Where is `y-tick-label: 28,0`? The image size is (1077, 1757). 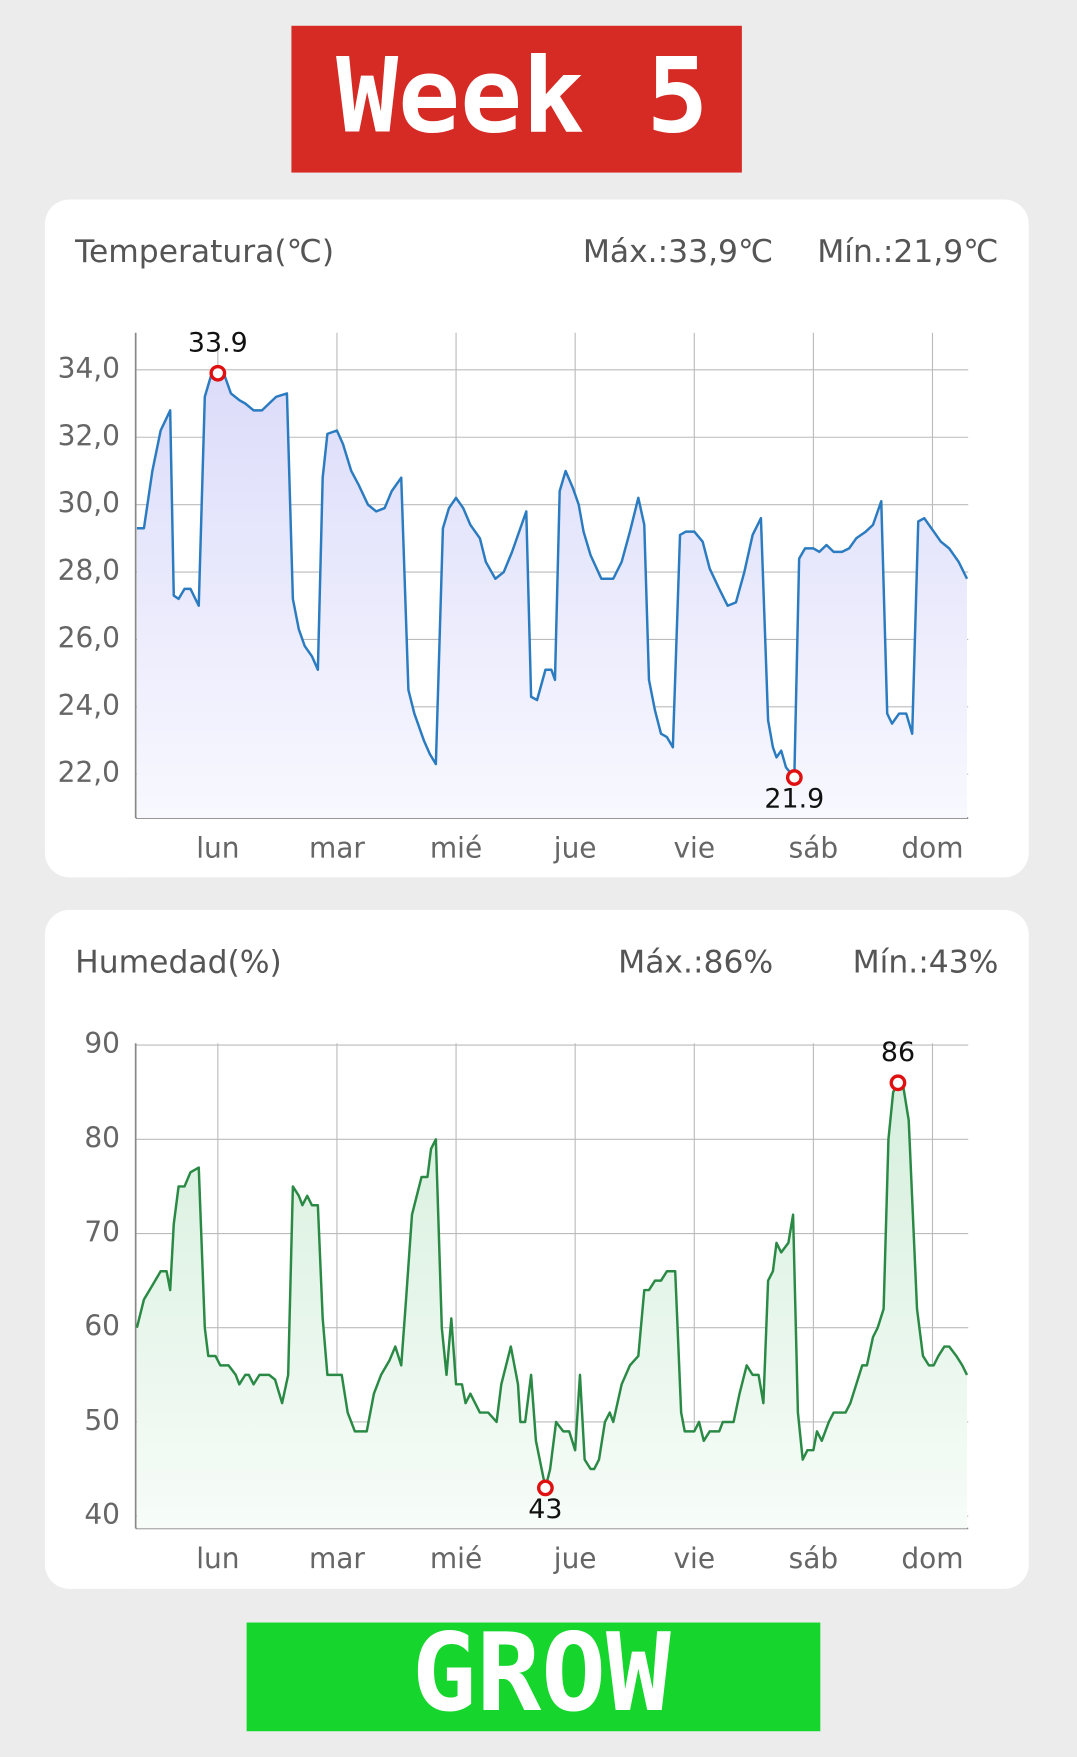
y-tick-label: 28,0 is located at coordinates (89, 570).